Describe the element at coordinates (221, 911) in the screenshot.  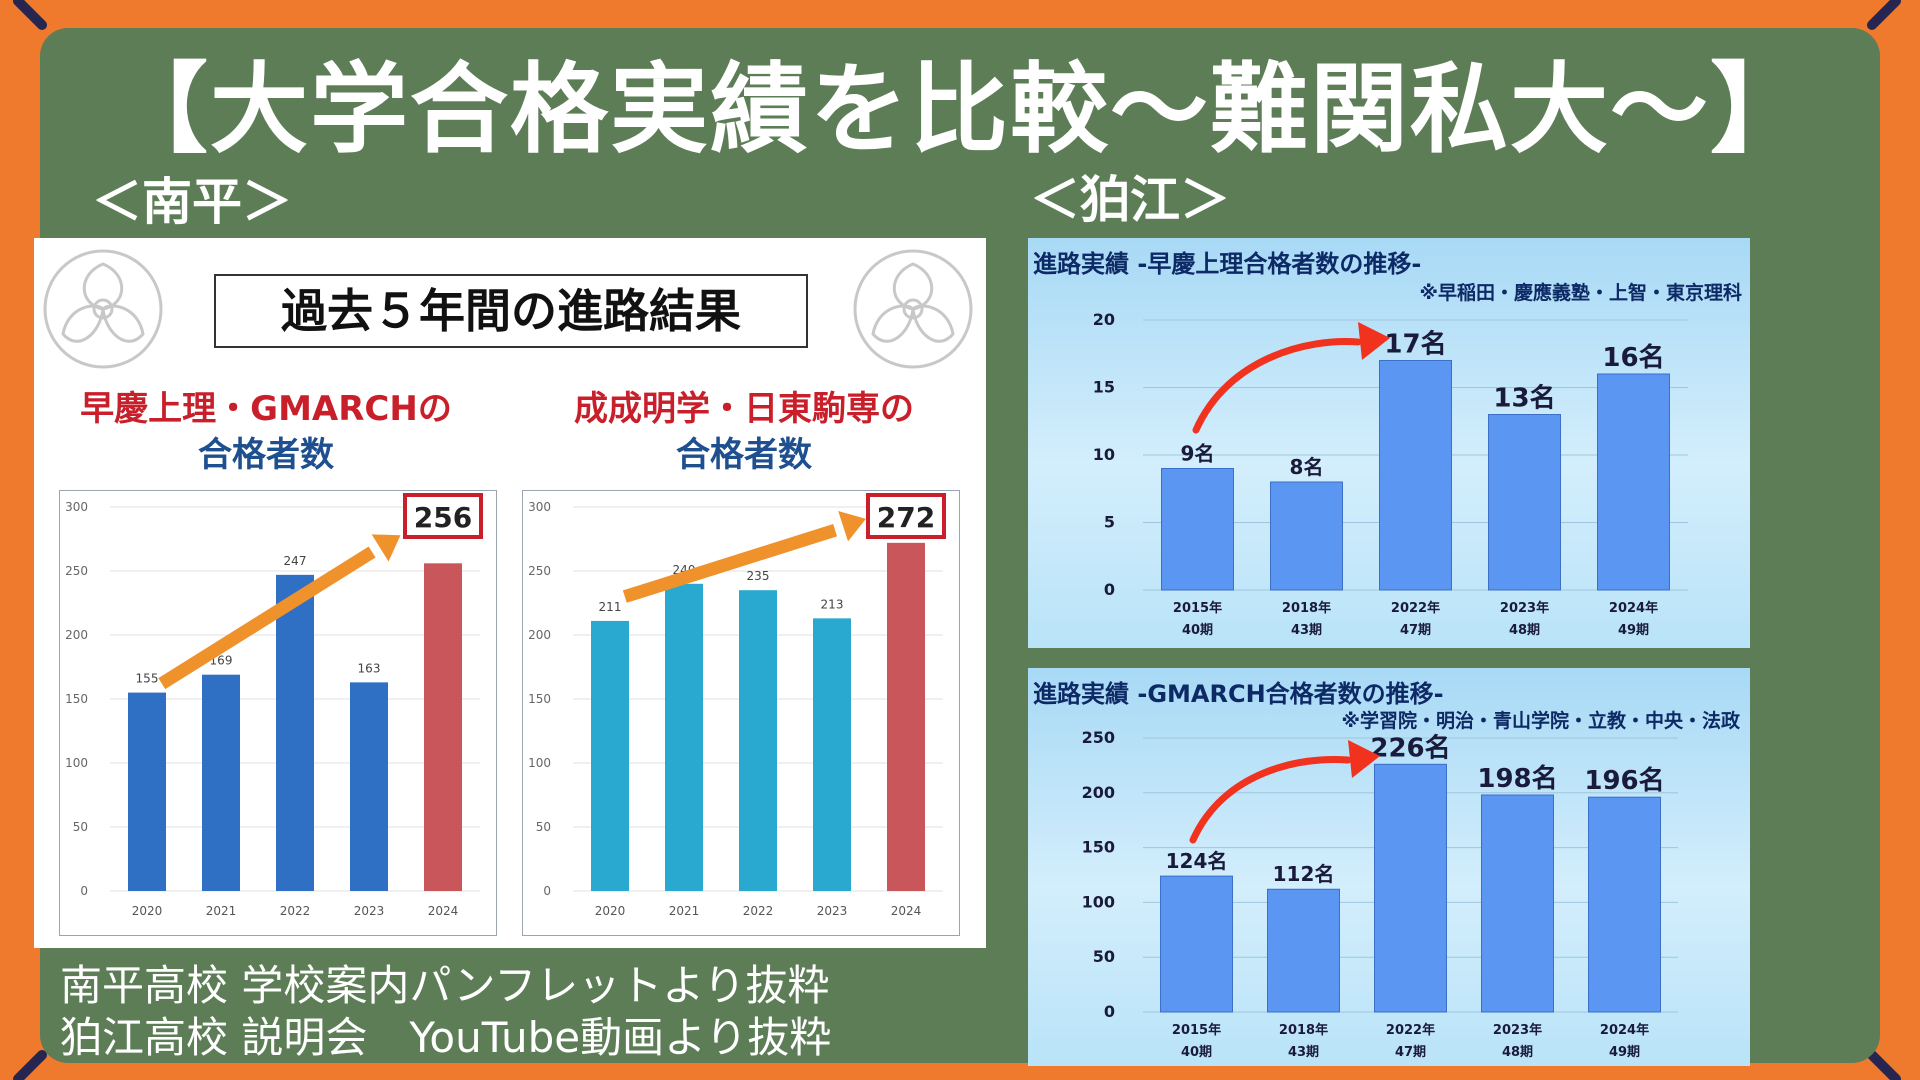
I see `x-tick-label: 2021` at that location.